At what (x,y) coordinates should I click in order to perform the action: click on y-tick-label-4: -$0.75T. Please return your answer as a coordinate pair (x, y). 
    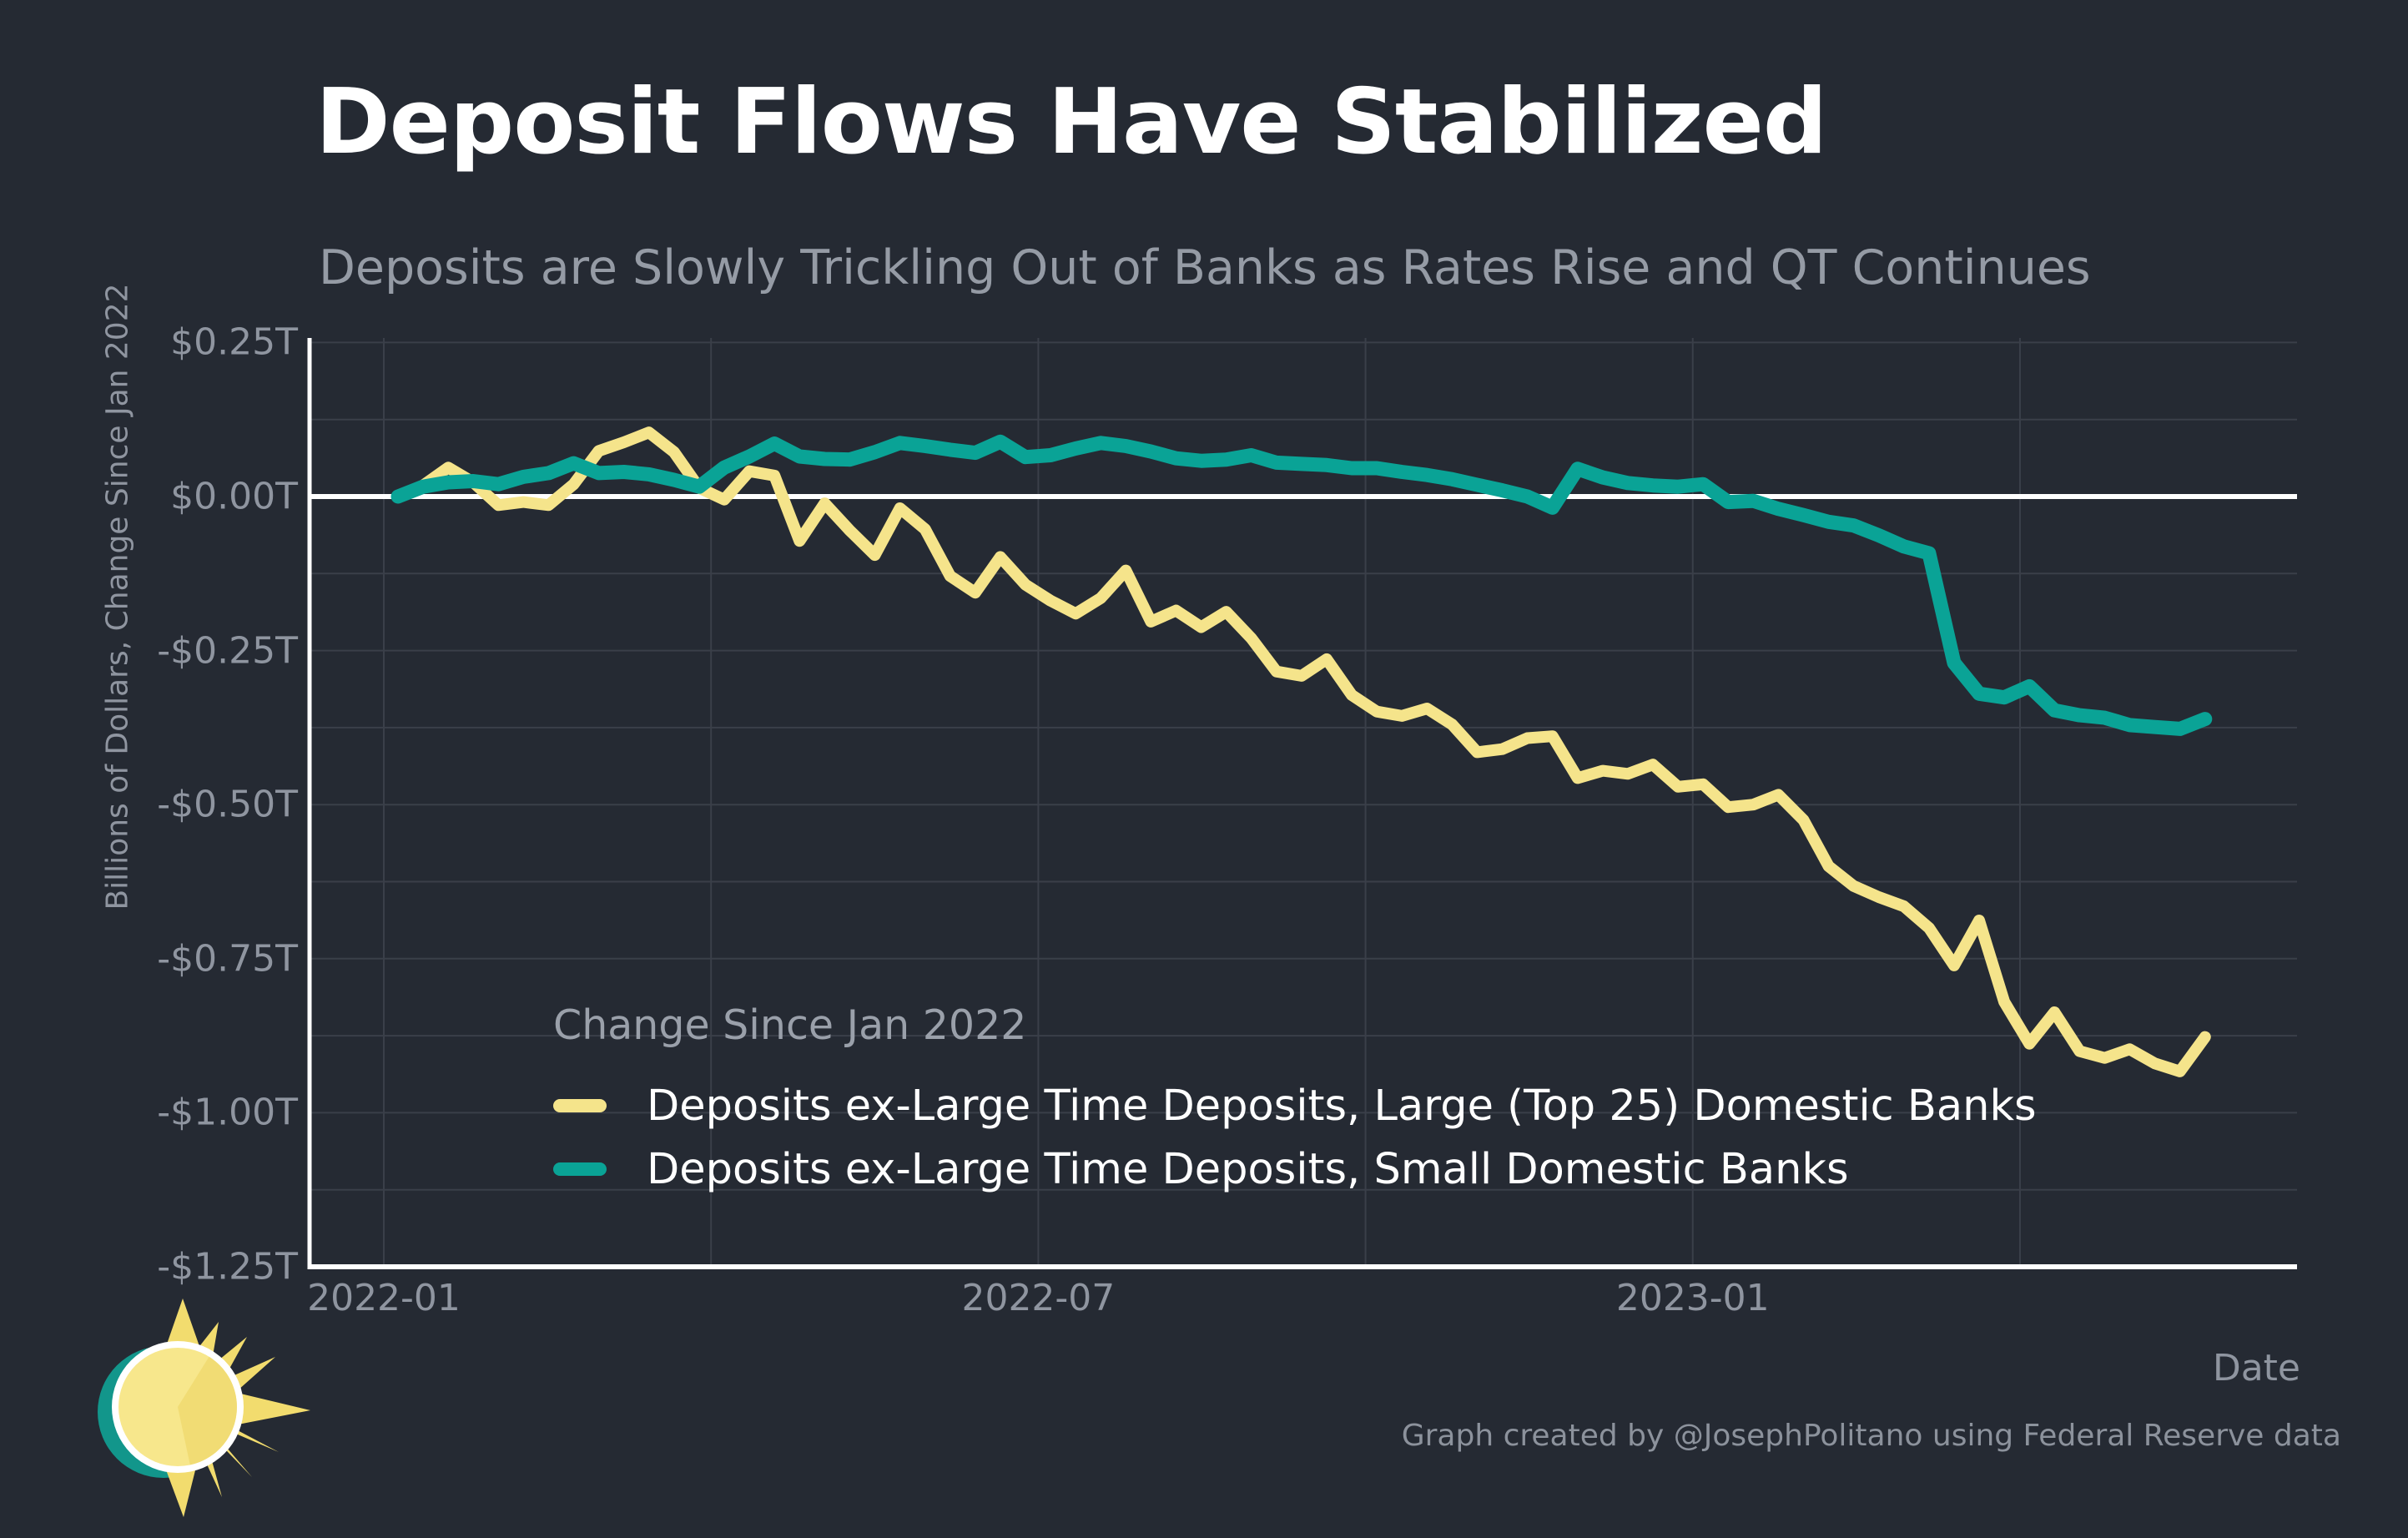
    Looking at the image, I should click on (227, 959).